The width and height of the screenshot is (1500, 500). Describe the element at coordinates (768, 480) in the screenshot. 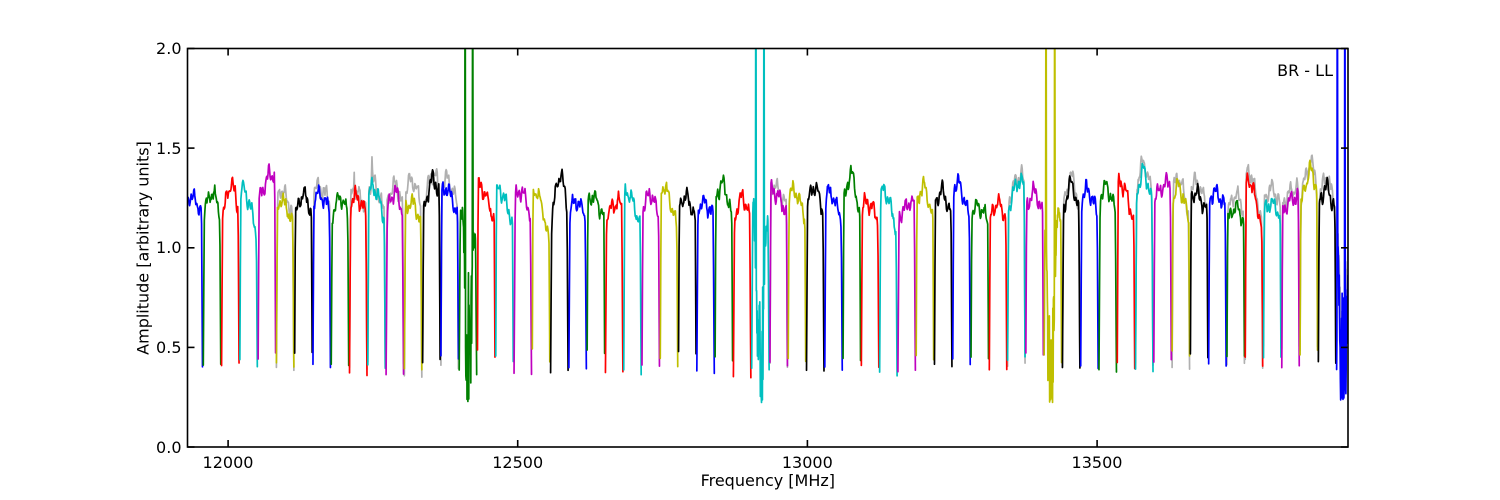

I see `x-axis-label: Frequency [MHz]` at that location.